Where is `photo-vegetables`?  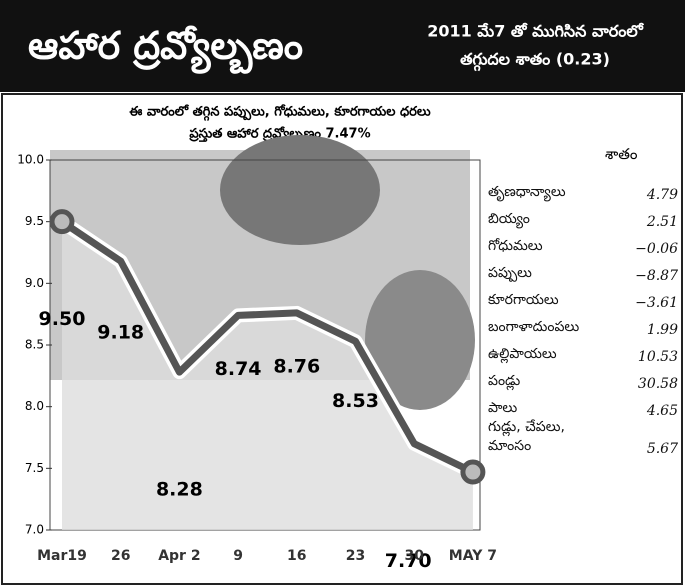 photo-vegetables is located at coordinates (420, 340).